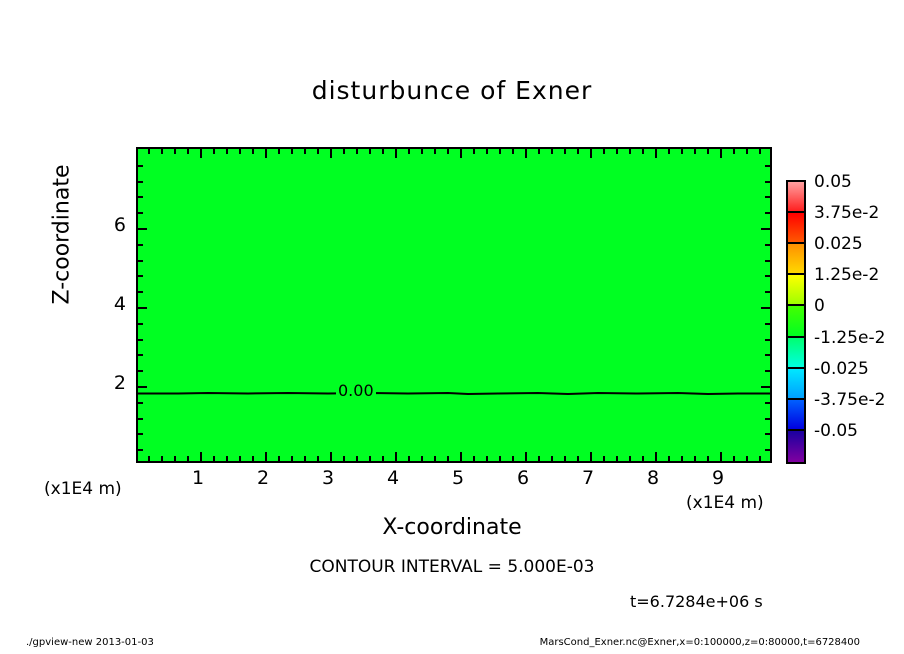 This screenshot has height=654, width=904. I want to click on footer-command: ./gpview-new 2013-01-03, so click(90, 642).